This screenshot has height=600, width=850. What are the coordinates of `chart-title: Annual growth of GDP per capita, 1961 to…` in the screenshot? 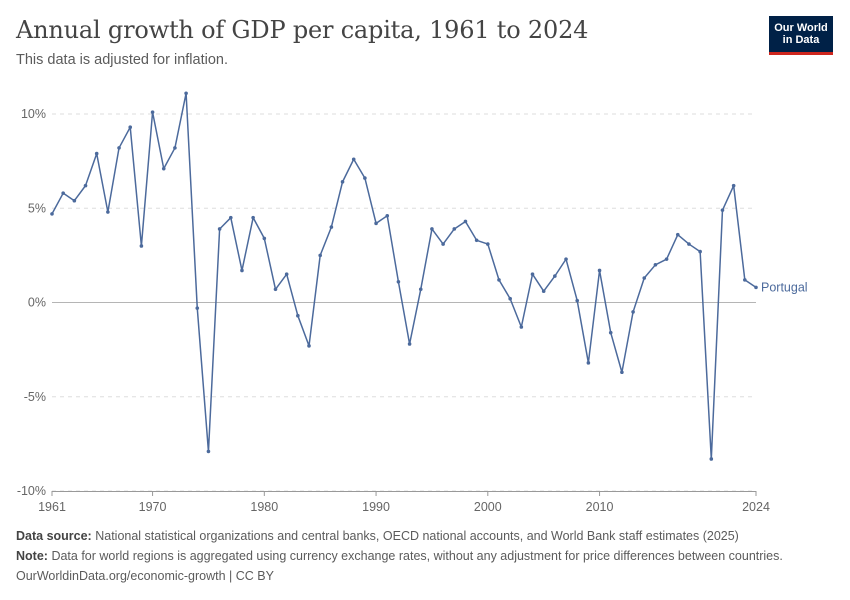 It's located at (302, 30).